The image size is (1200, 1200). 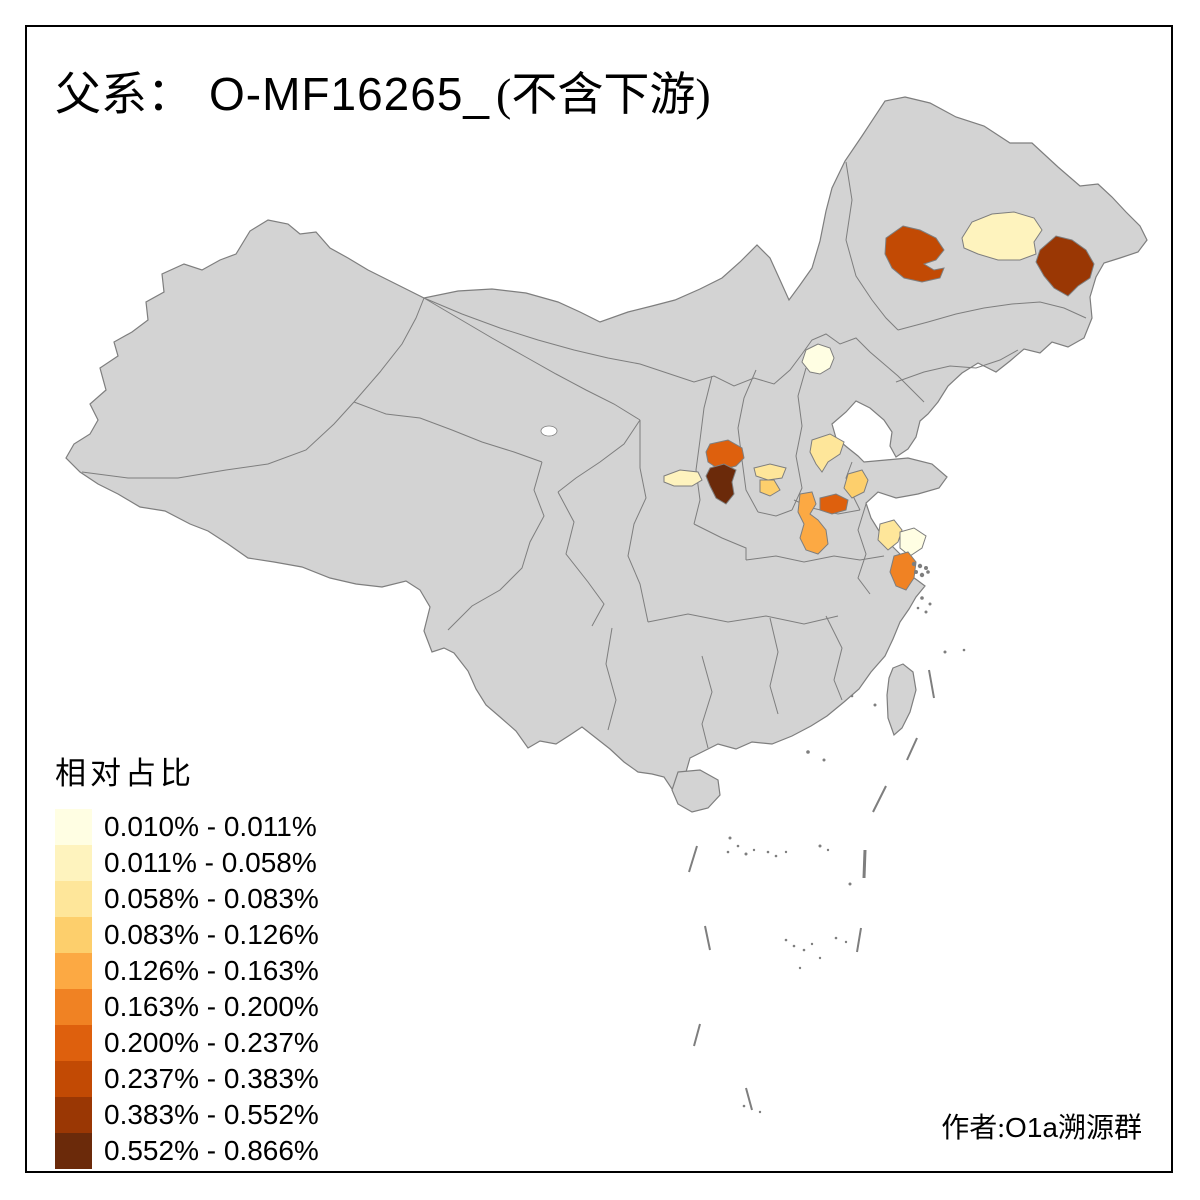 What do you see at coordinates (1099, 1128) in the screenshot?
I see `attribution-group-zh: 溯源群` at bounding box center [1099, 1128].